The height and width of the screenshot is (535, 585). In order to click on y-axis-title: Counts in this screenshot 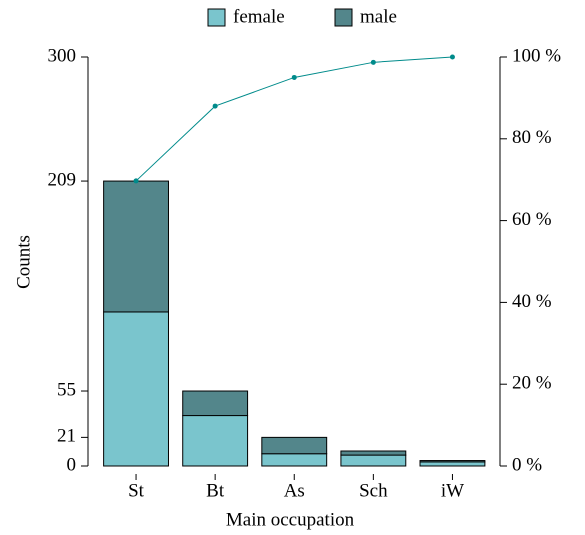, I will do `click(23, 262)`.